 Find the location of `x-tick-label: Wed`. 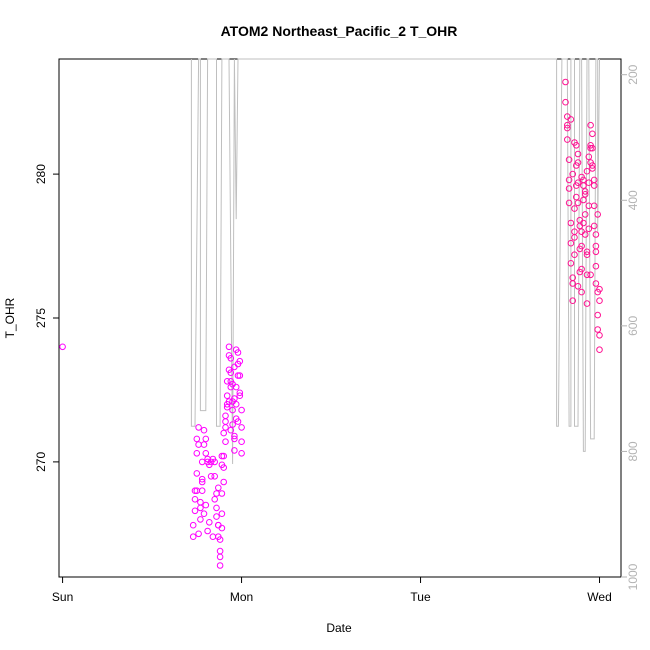

x-tick-label: Wed is located at coordinates (599, 597).